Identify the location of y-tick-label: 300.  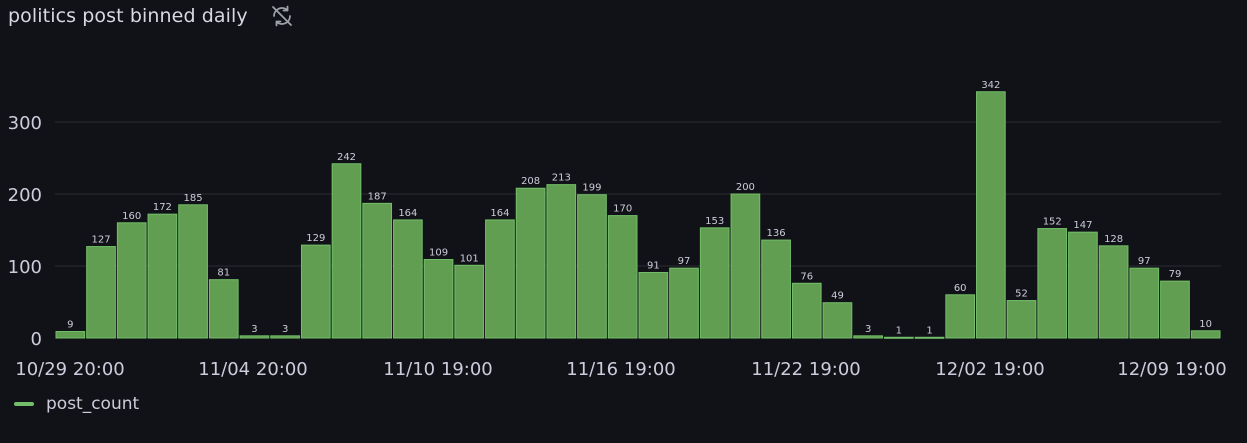
(25, 123).